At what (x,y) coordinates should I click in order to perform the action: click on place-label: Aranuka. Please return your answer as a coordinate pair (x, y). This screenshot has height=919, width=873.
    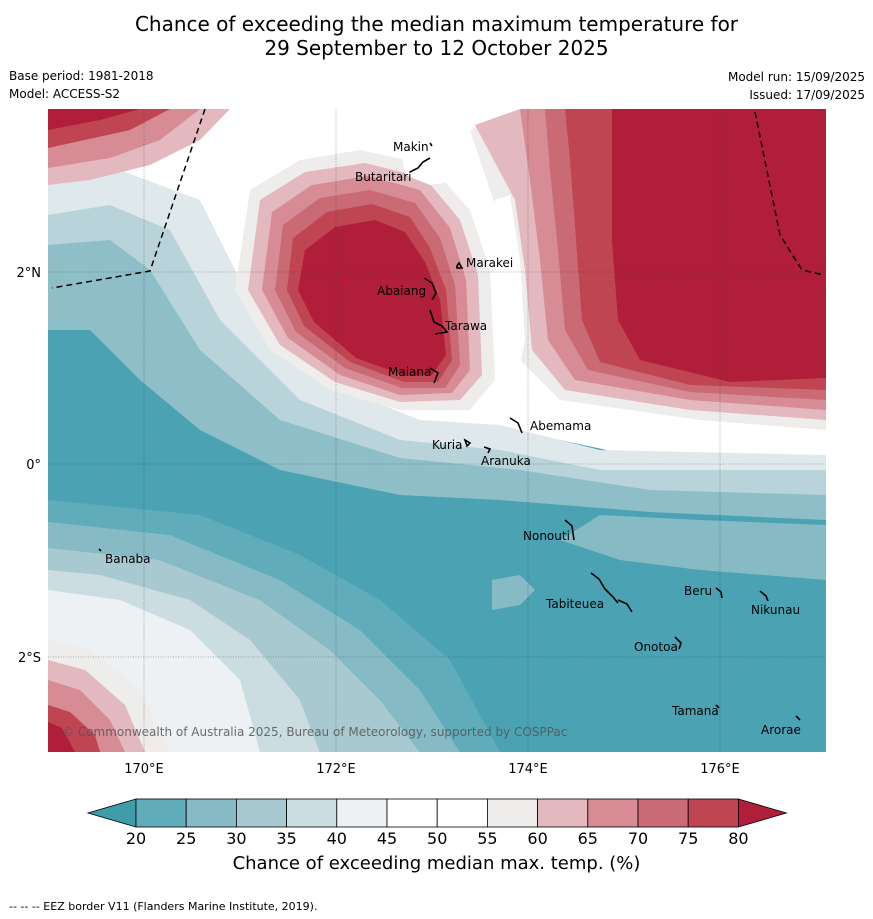
    Looking at the image, I should click on (506, 461).